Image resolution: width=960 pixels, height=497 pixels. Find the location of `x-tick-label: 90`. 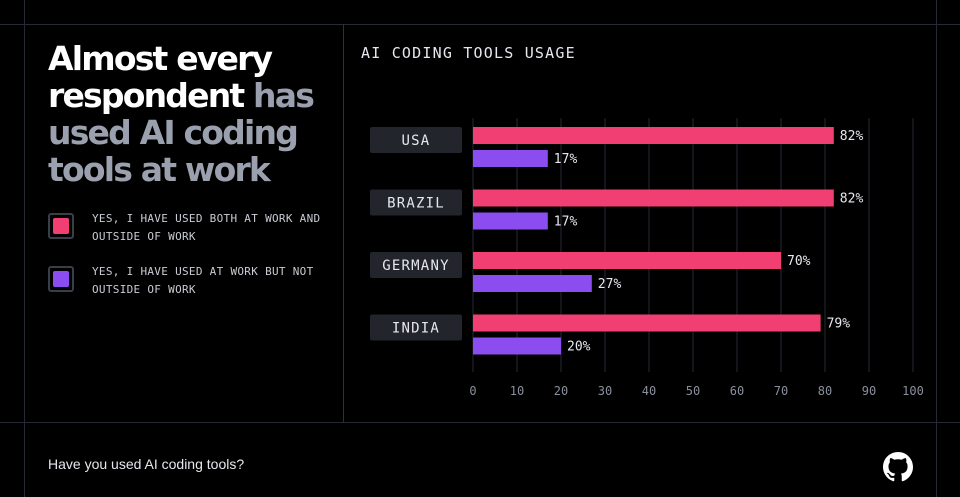

x-tick-label: 90 is located at coordinates (869, 391).